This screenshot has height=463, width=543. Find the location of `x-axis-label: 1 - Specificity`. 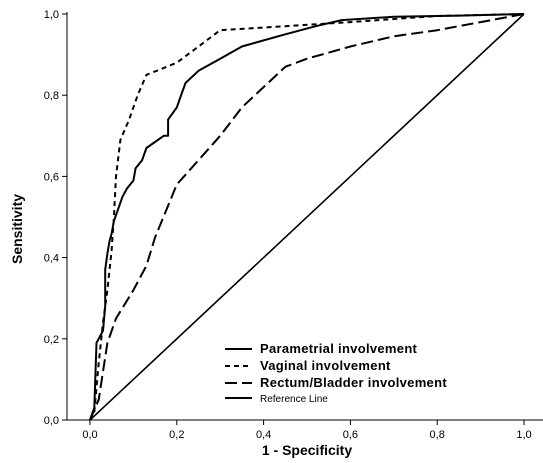

x-axis-label: 1 - Specificity is located at coordinates (307, 450).